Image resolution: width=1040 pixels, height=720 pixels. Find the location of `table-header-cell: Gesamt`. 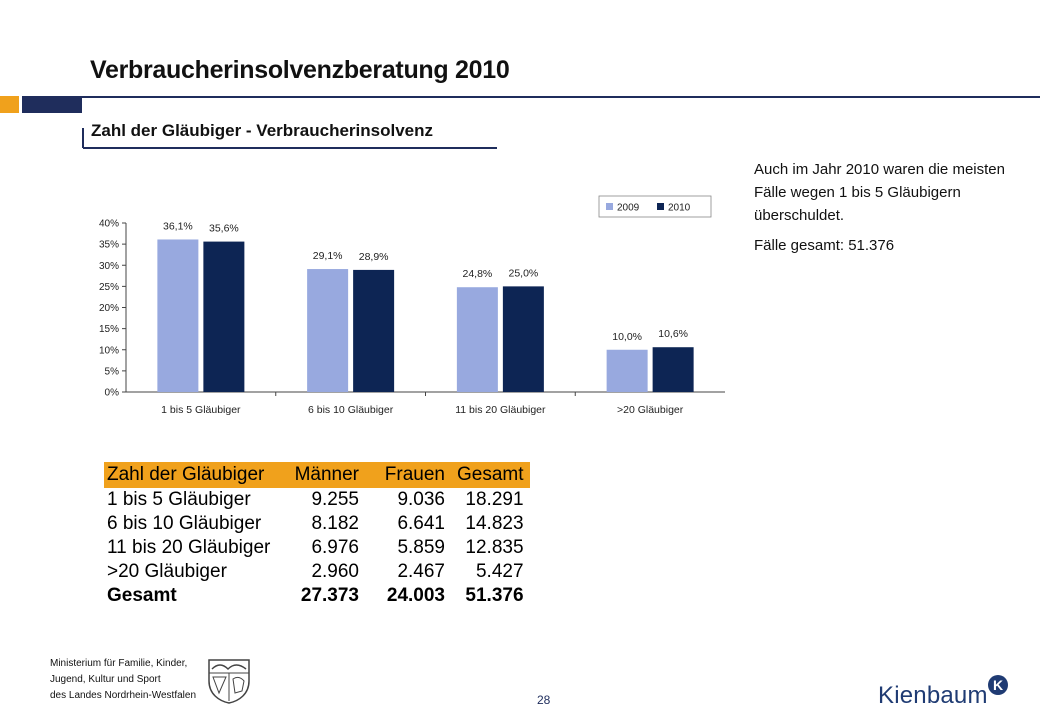

table-header-cell: Gesamt is located at coordinates (490, 475).